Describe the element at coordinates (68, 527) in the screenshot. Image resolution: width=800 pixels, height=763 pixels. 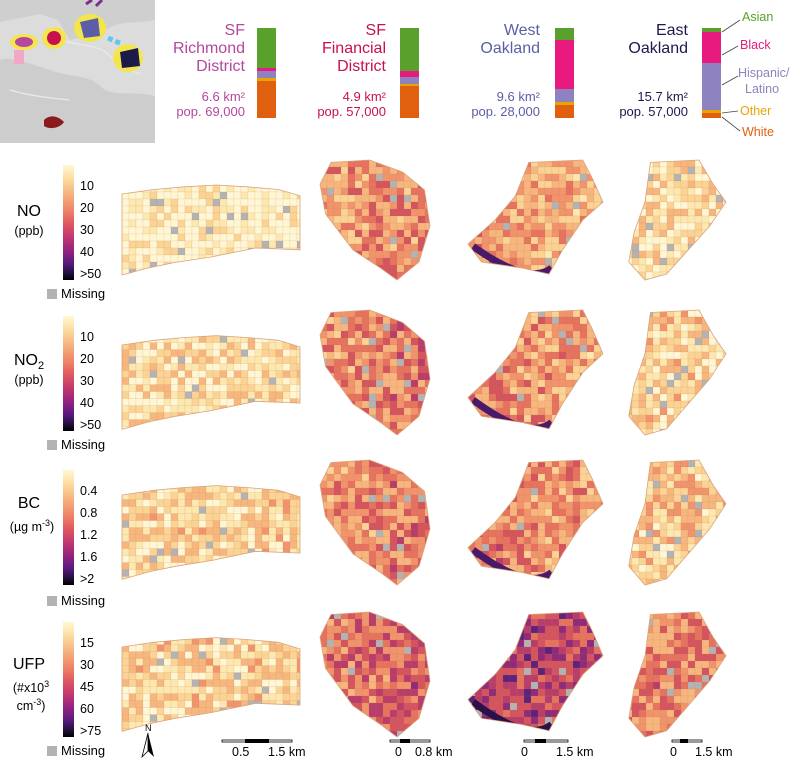
I see `bc-colorbar` at that location.